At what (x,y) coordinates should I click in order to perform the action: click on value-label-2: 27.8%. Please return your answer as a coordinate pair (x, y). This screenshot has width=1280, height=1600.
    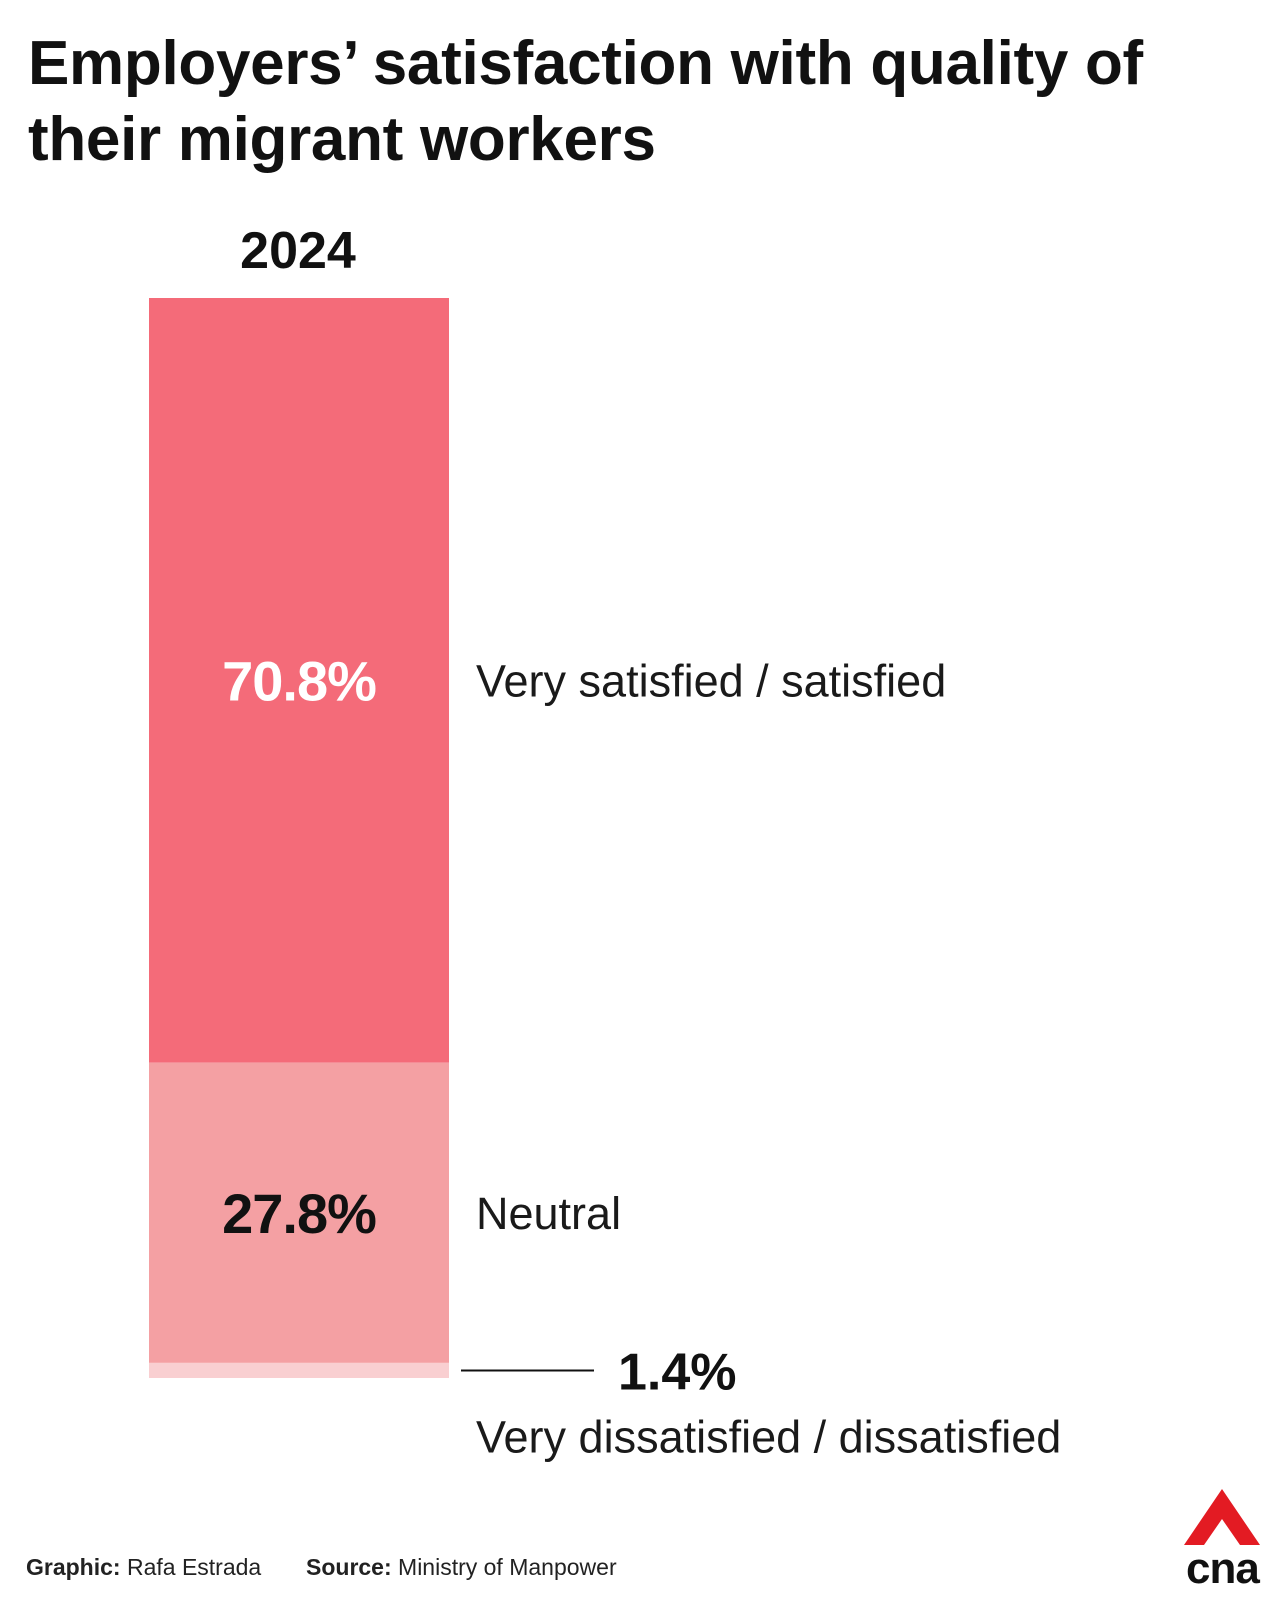
    Looking at the image, I should click on (299, 1213).